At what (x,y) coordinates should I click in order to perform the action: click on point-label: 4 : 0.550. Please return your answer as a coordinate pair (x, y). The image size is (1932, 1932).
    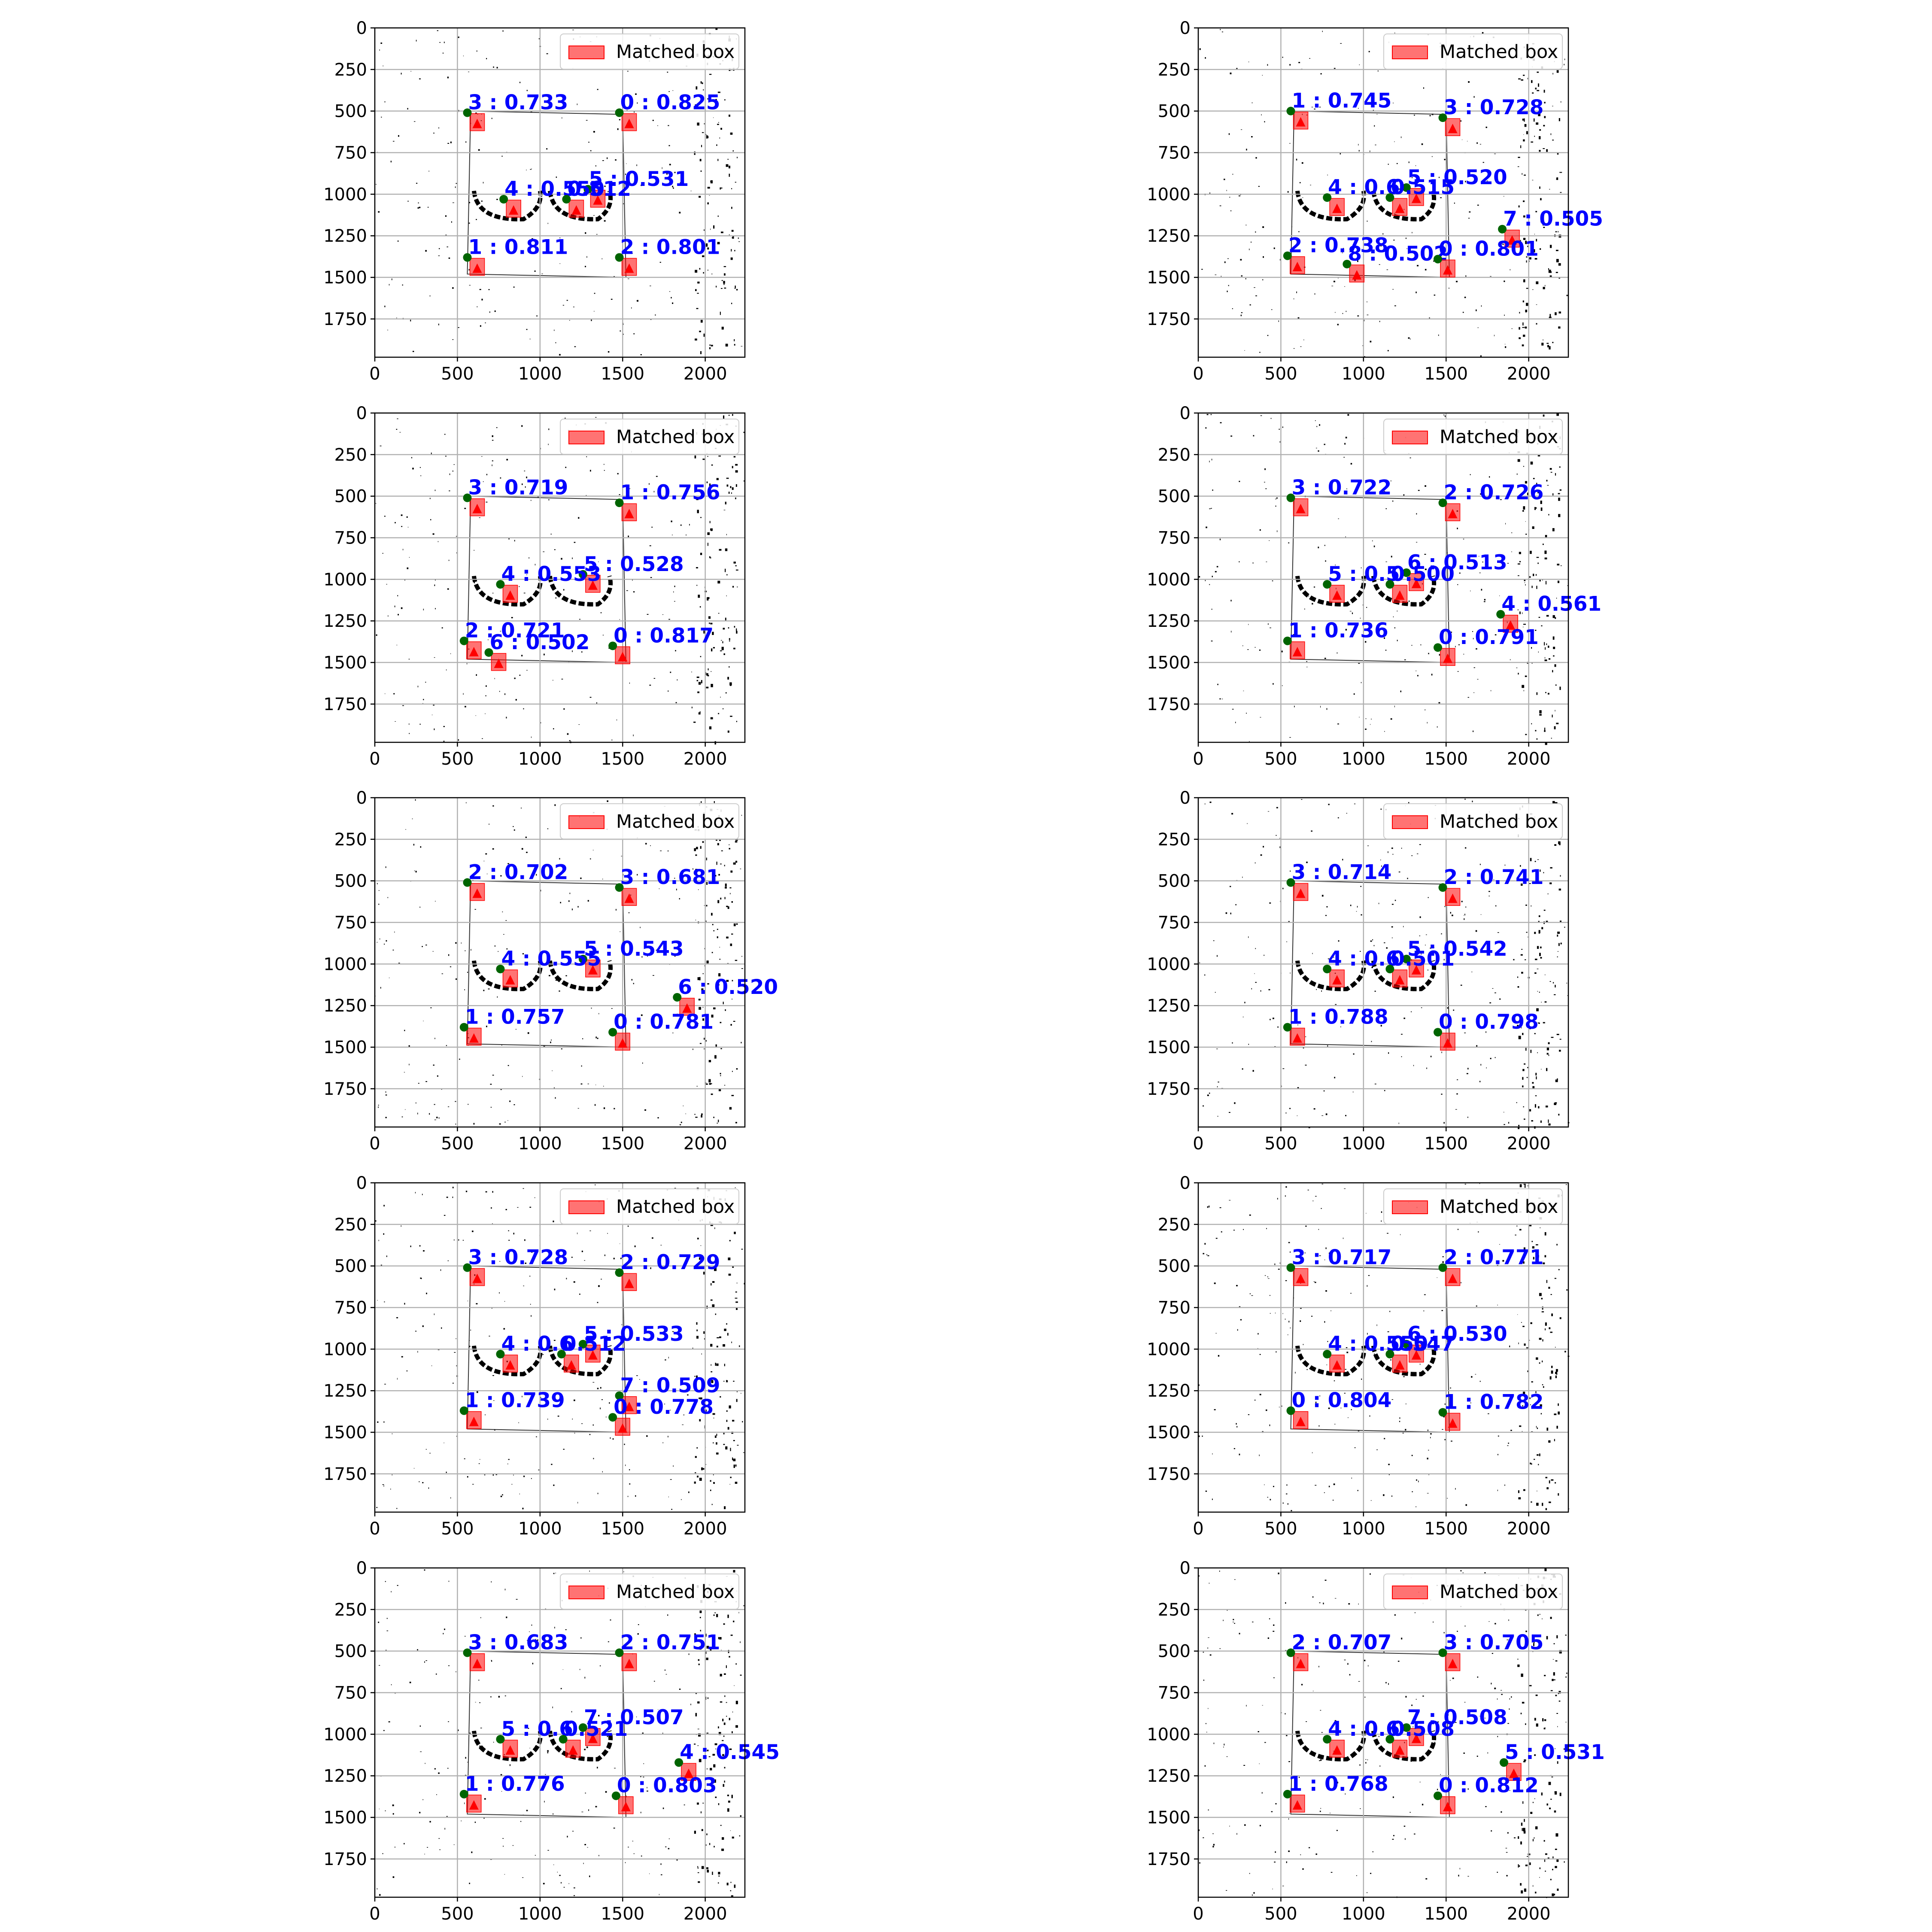
    Looking at the image, I should click on (1378, 1344).